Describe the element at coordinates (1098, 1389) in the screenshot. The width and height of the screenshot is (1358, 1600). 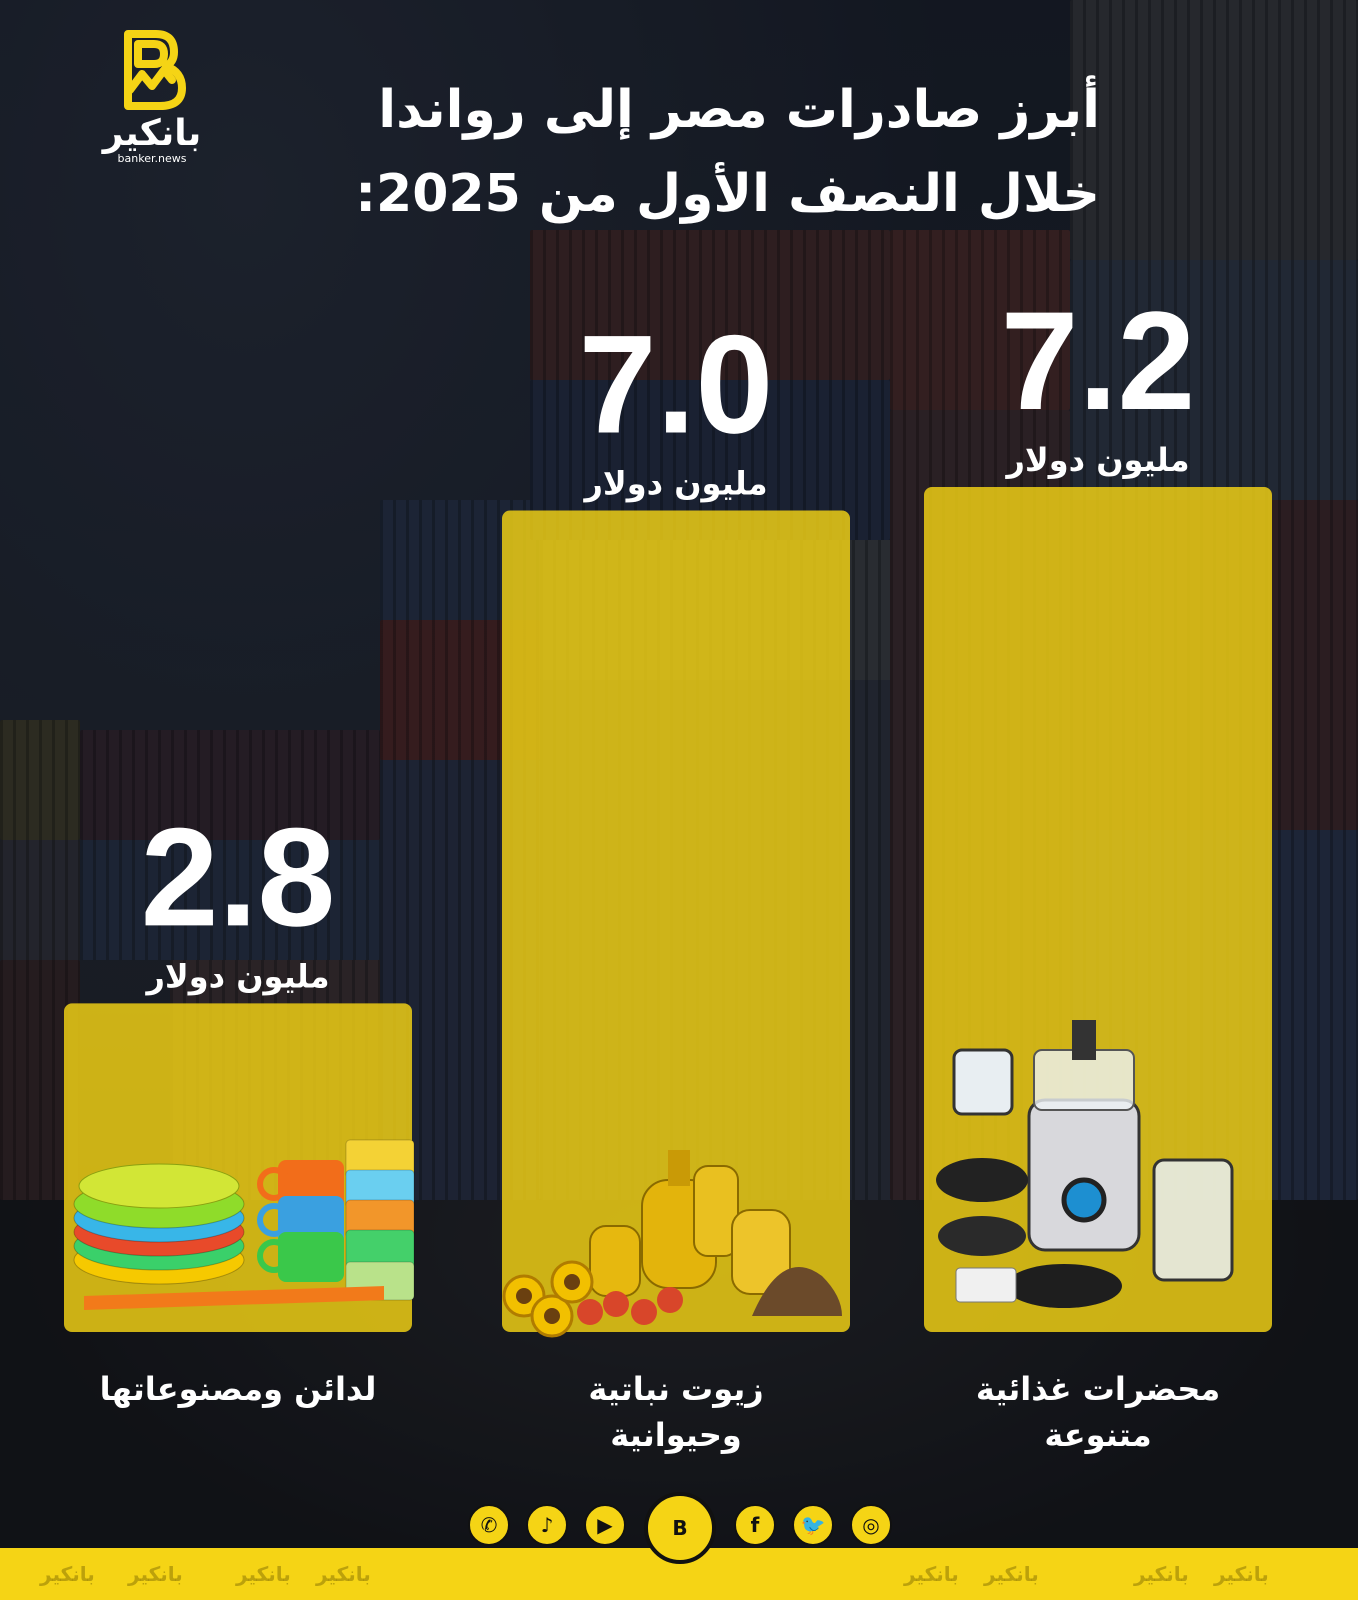
I see `category-label: محضرات غذائية` at that location.